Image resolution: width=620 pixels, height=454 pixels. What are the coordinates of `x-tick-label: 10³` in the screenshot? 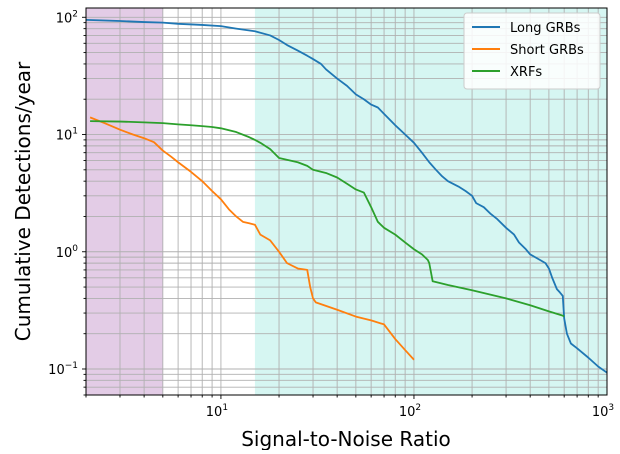 It's located at (603, 411).